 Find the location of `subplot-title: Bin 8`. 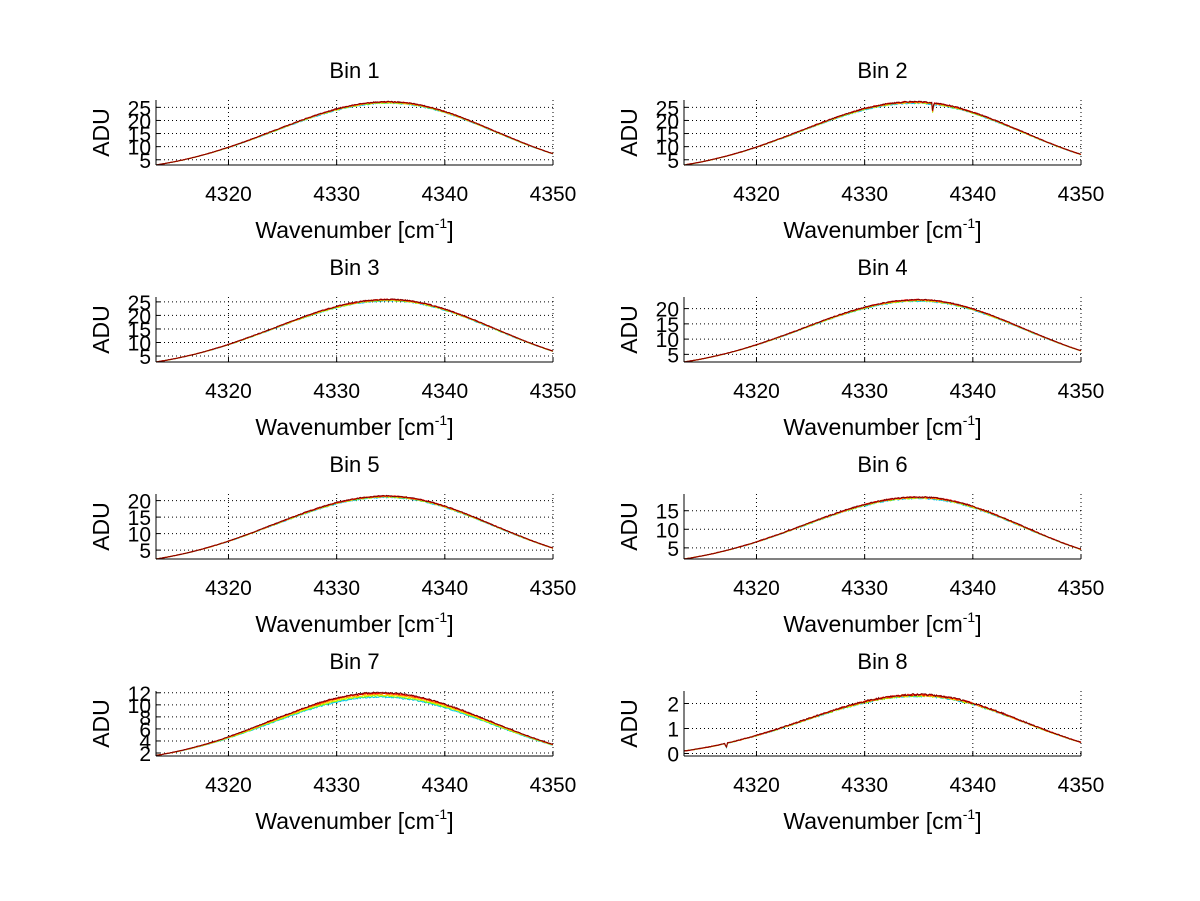

subplot-title: Bin 8 is located at coordinates (882, 661).